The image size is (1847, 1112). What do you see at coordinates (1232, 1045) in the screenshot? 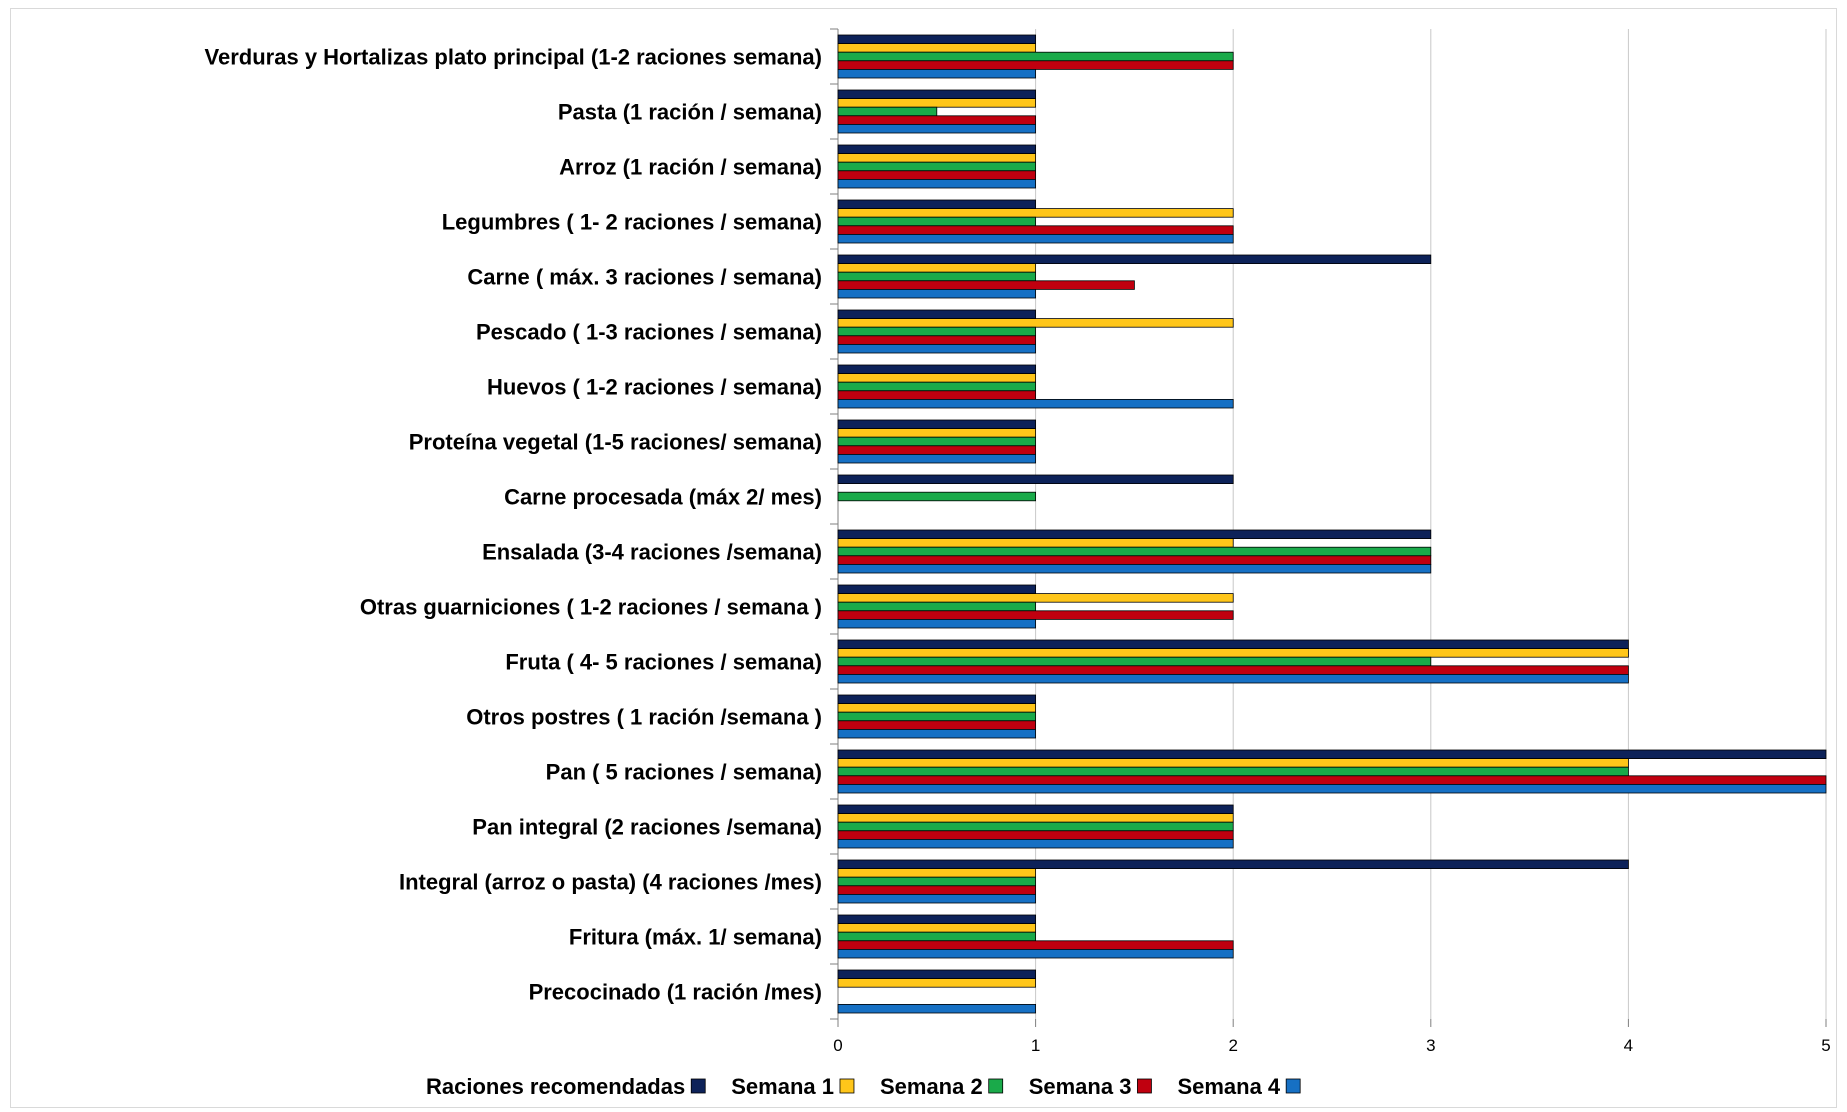
I see `x-tick-label: 2` at bounding box center [1232, 1045].